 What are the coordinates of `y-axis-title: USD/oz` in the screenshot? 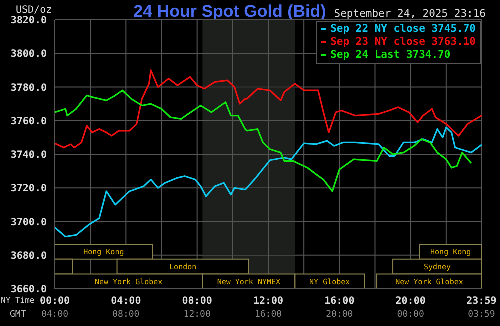 It's located at (34, 10).